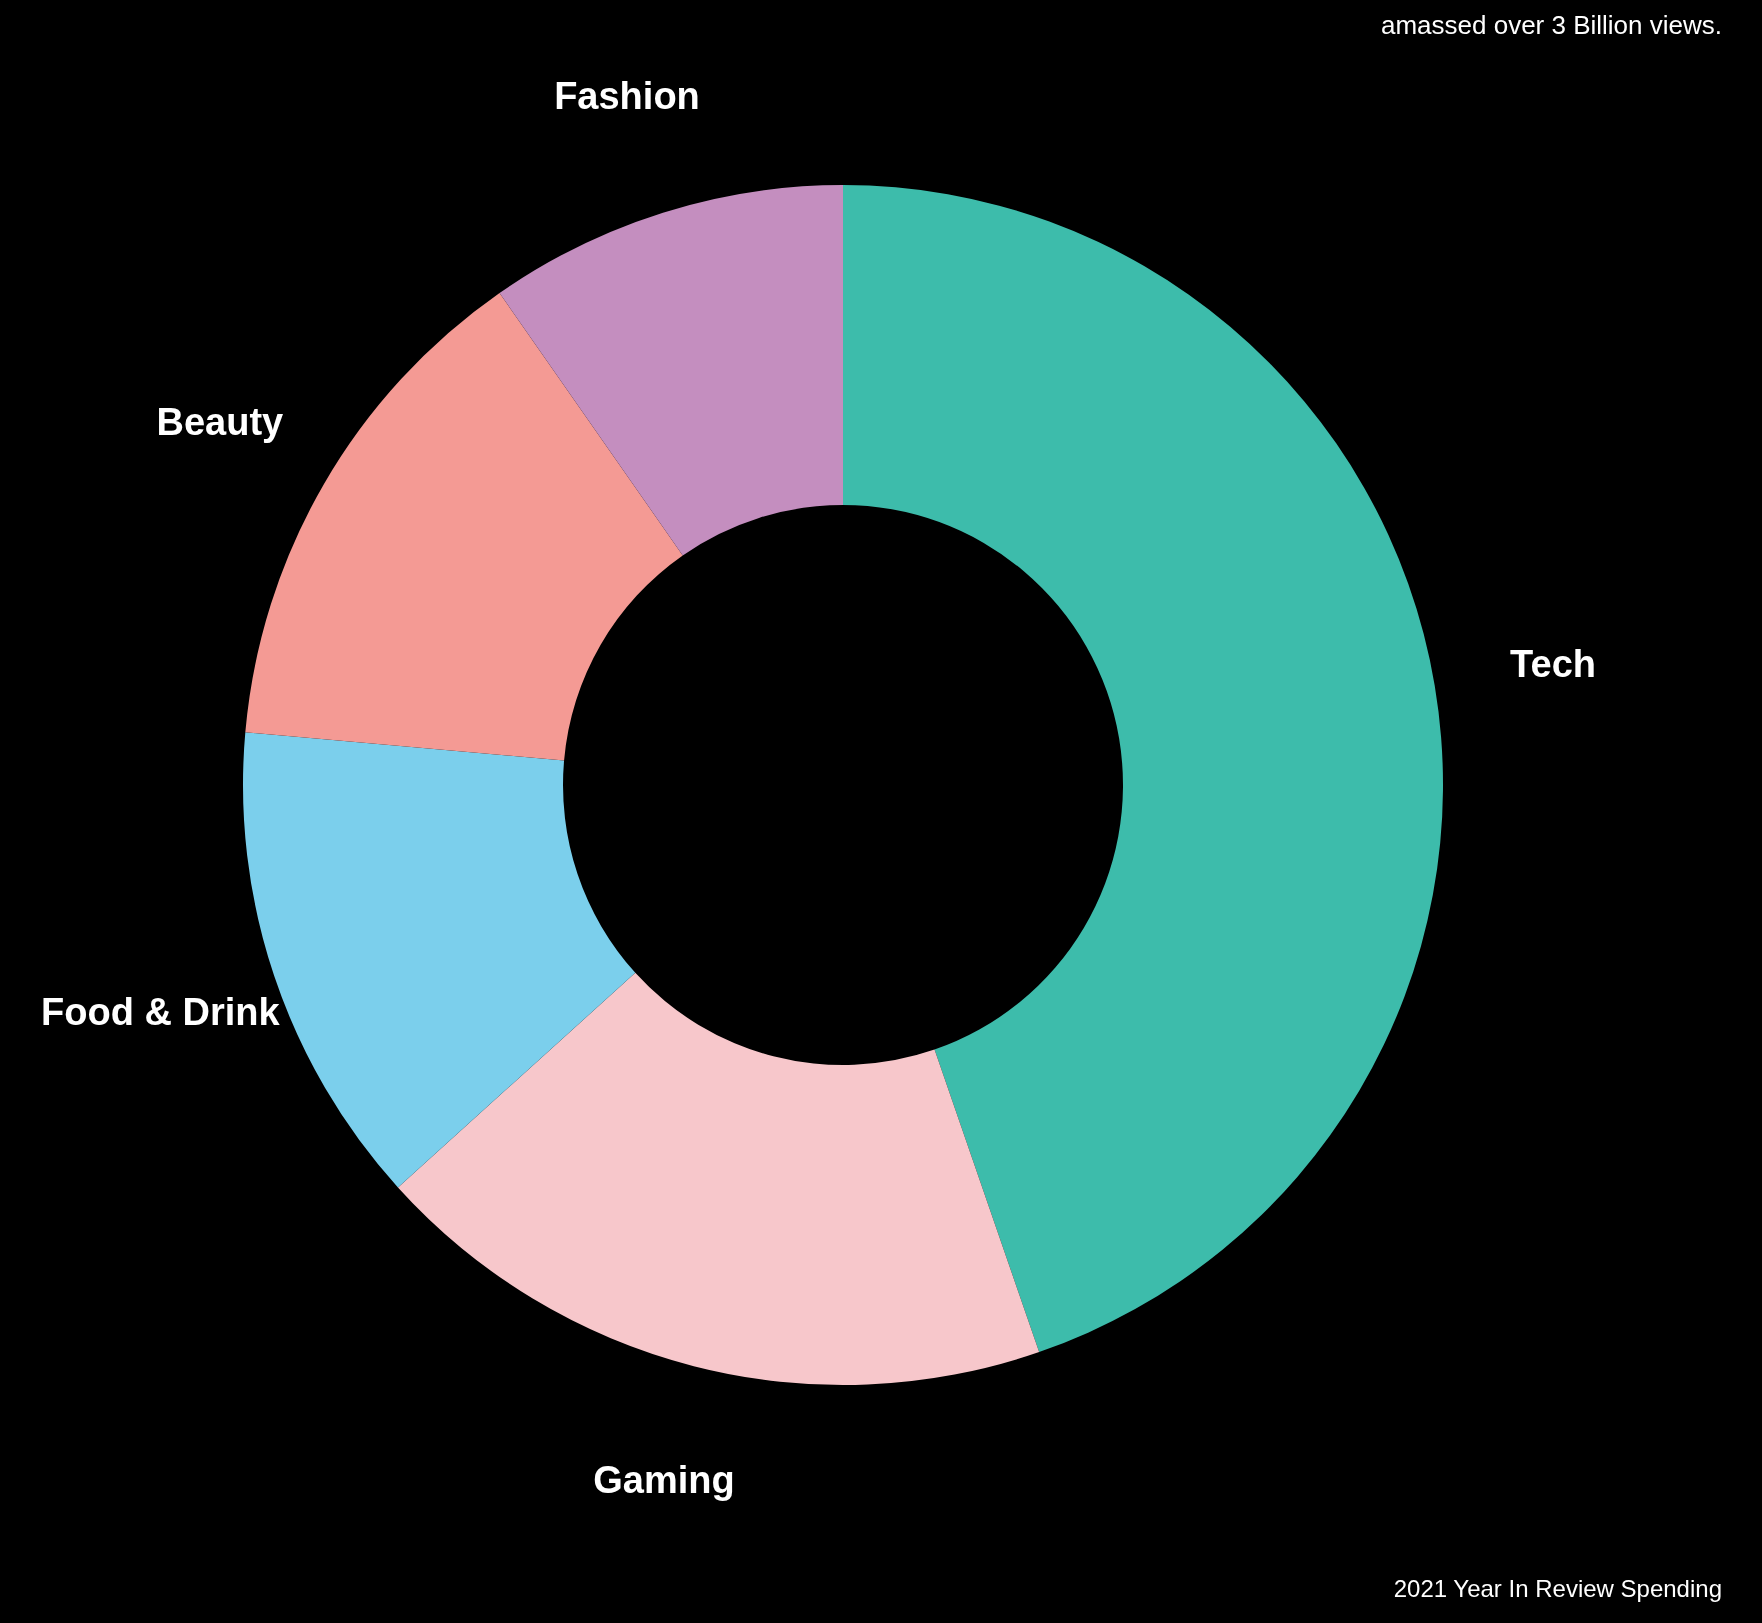 The width and height of the screenshot is (1762, 1623). I want to click on slice-label: Gaming, so click(664, 1480).